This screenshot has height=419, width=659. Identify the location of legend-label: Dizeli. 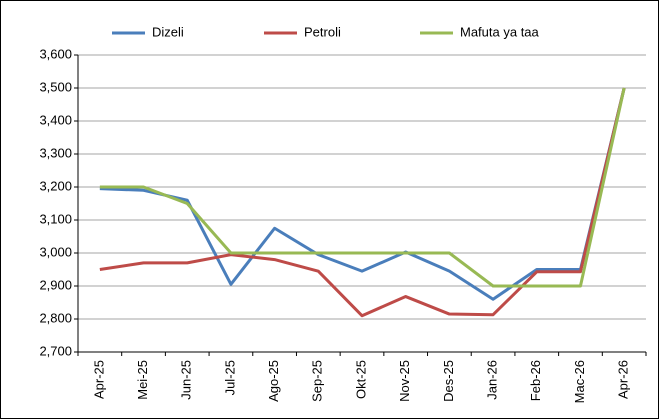
(168, 31).